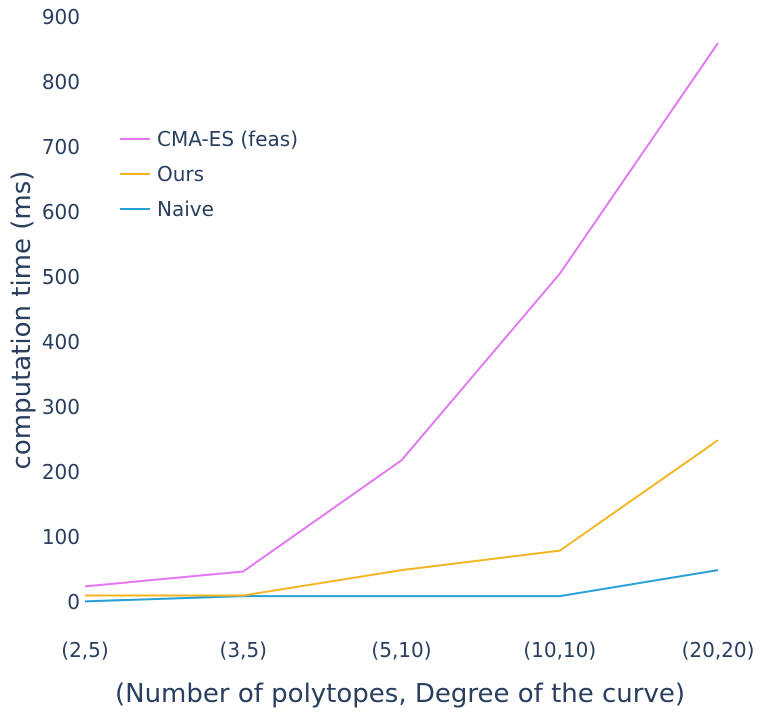 Image resolution: width=765 pixels, height=713 pixels. I want to click on x-tick-label: (3,5), so click(243, 650).